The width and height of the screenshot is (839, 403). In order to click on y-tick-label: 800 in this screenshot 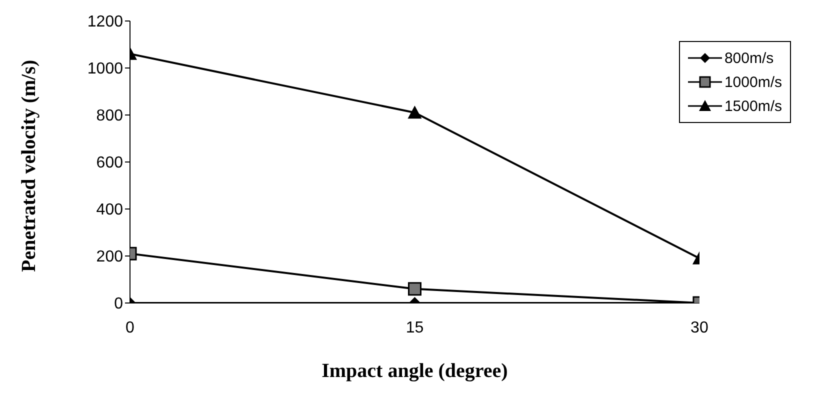, I will do `click(110, 116)`.